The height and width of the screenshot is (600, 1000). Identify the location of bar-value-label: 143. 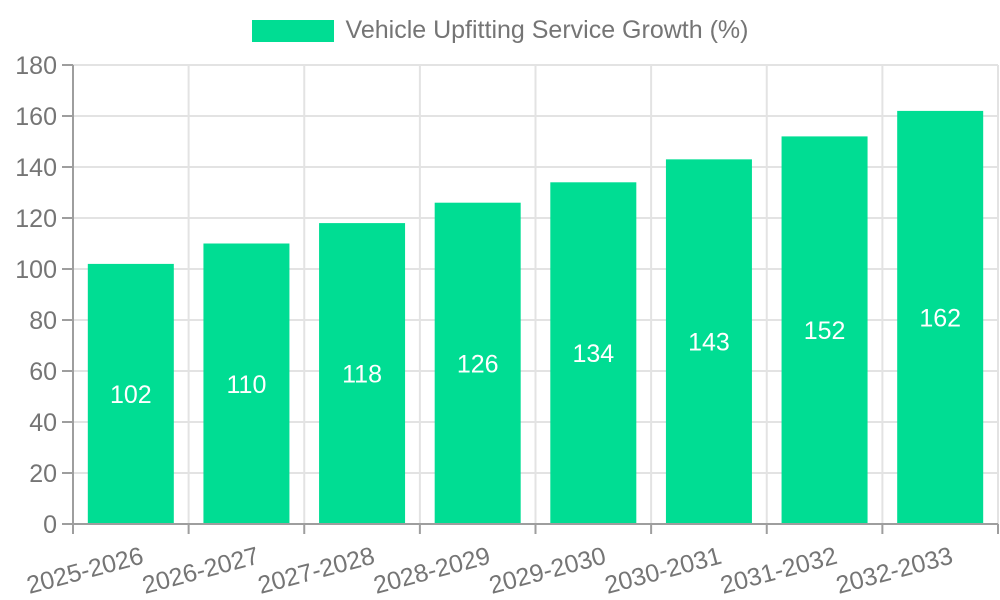
(709, 343).